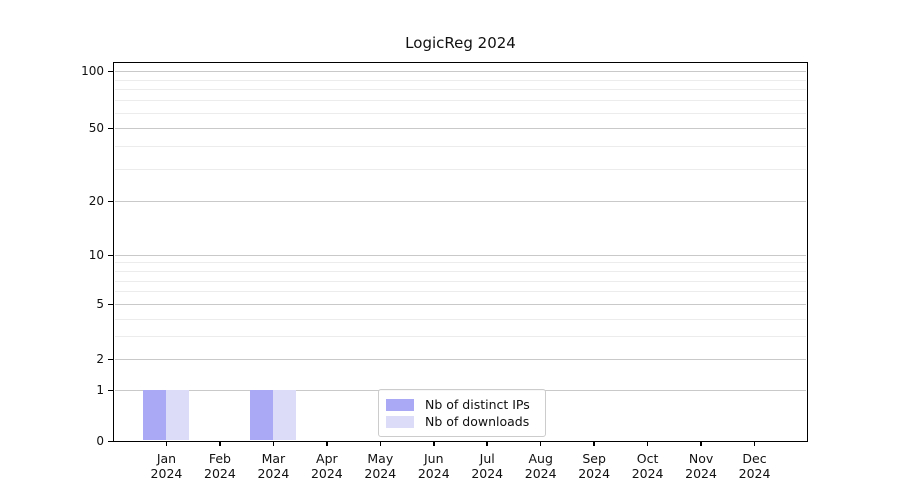 This screenshot has width=900, height=500. What do you see at coordinates (477, 421) in the screenshot?
I see `legend-label-downloads: Nb of downloads` at bounding box center [477, 421].